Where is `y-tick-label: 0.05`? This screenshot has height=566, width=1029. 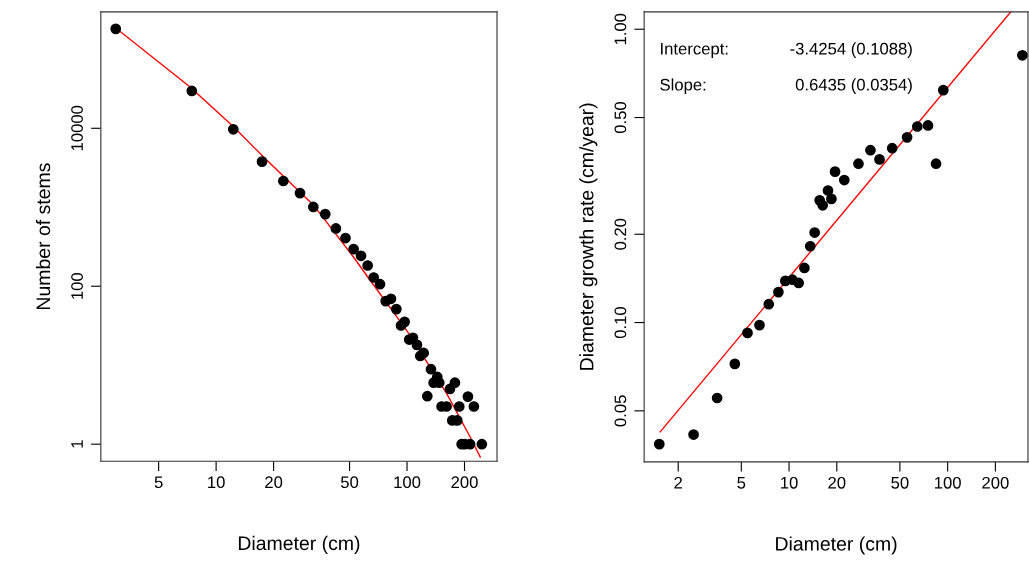
y-tick-label: 0.05 is located at coordinates (620, 411).